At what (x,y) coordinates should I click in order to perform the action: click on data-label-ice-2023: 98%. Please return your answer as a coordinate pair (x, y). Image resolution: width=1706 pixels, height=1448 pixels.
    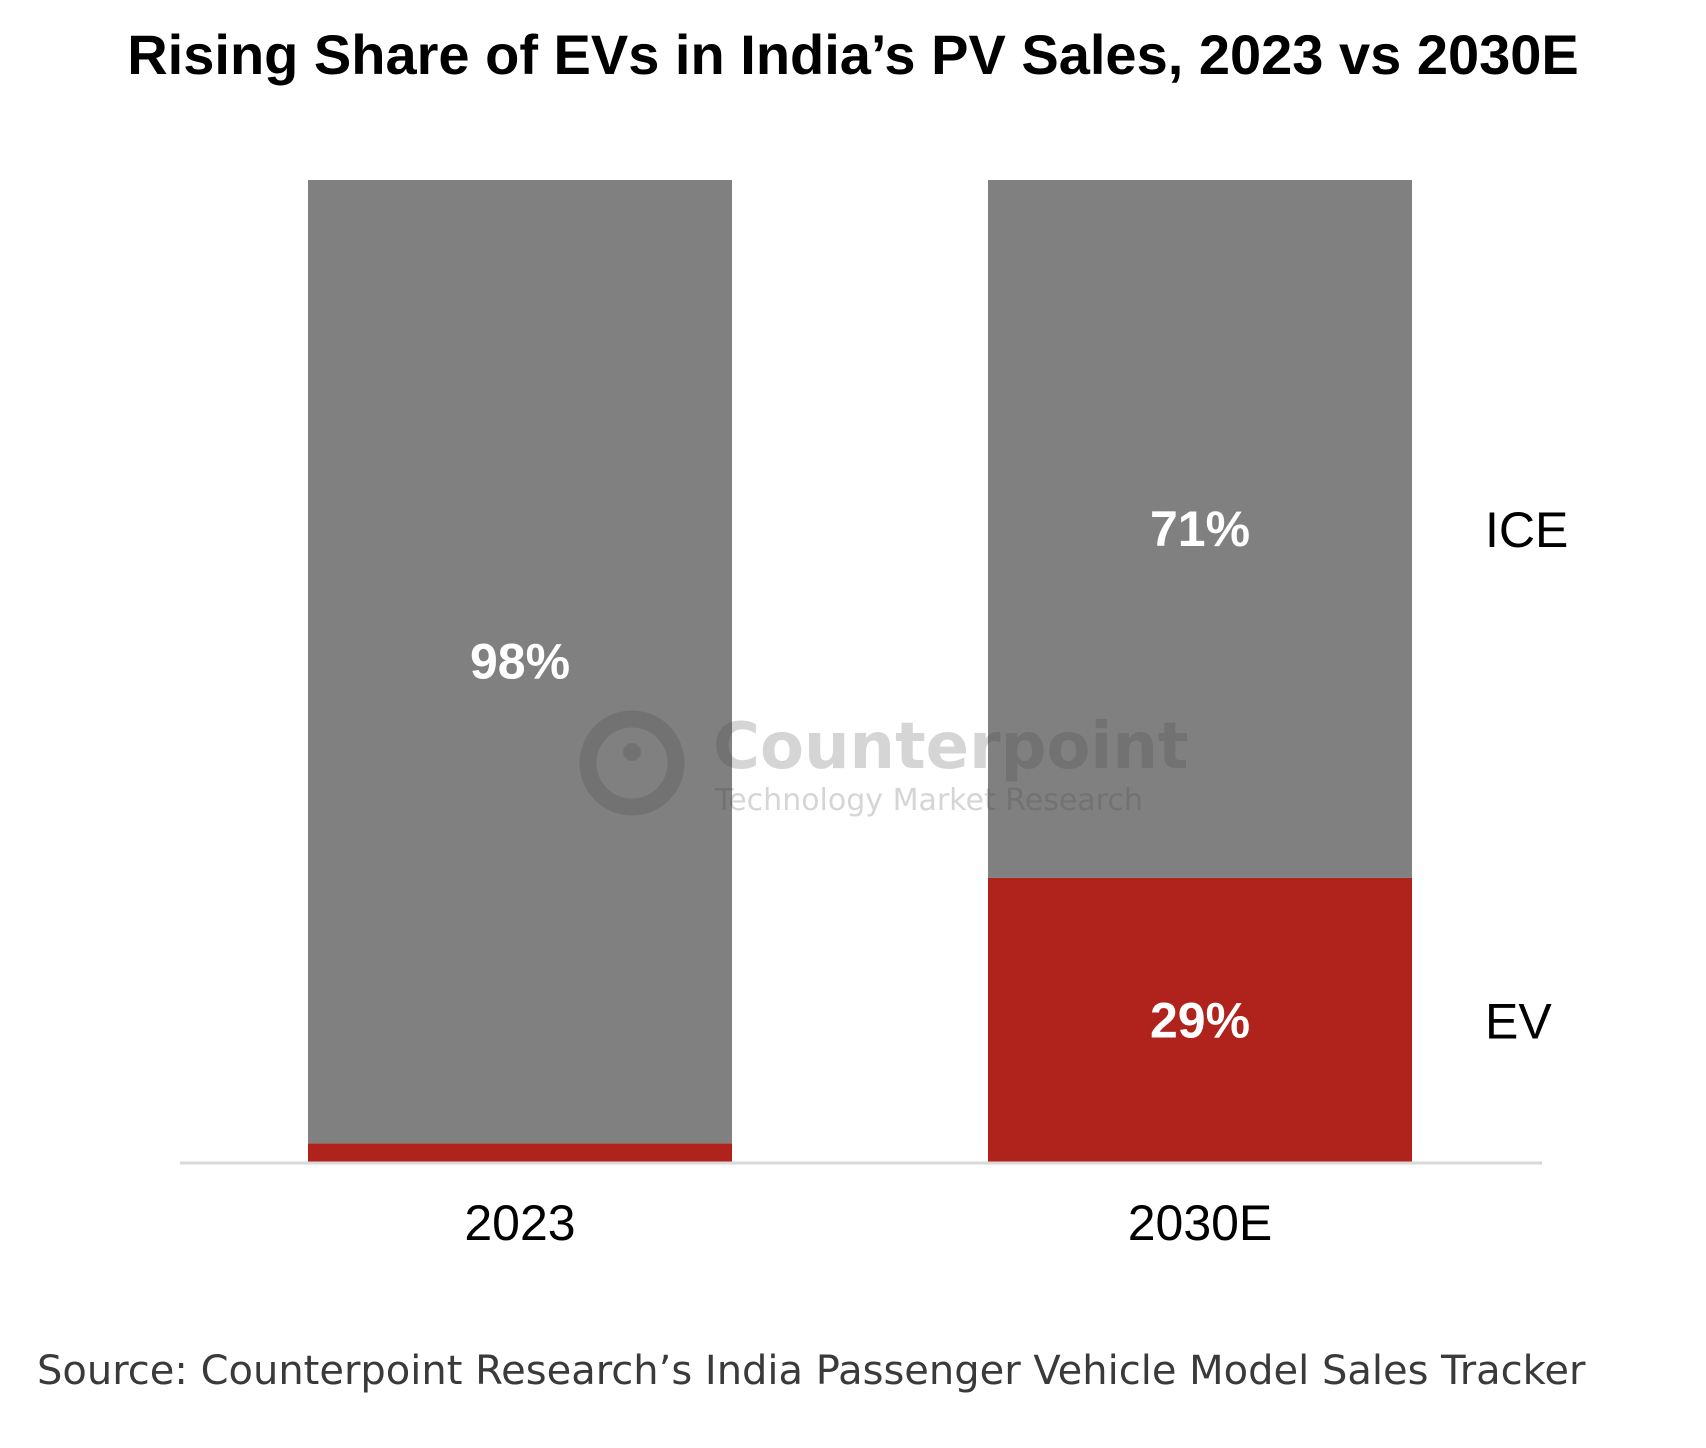
    Looking at the image, I should click on (520, 662).